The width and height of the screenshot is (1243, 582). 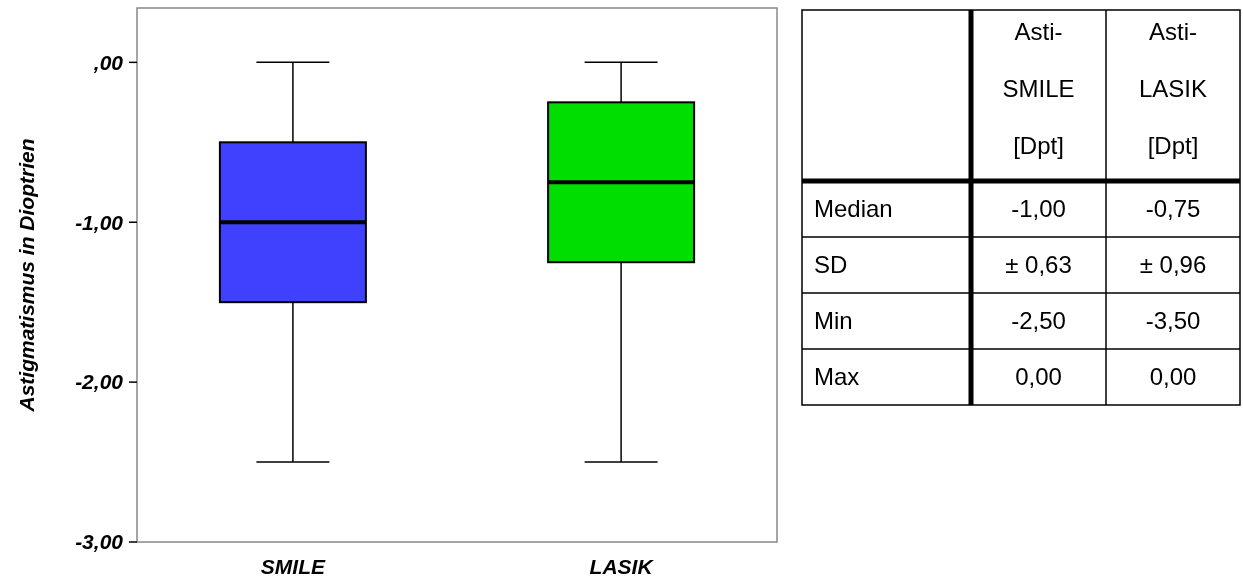 I want to click on text: ± 0,96, so click(x=1173, y=265).